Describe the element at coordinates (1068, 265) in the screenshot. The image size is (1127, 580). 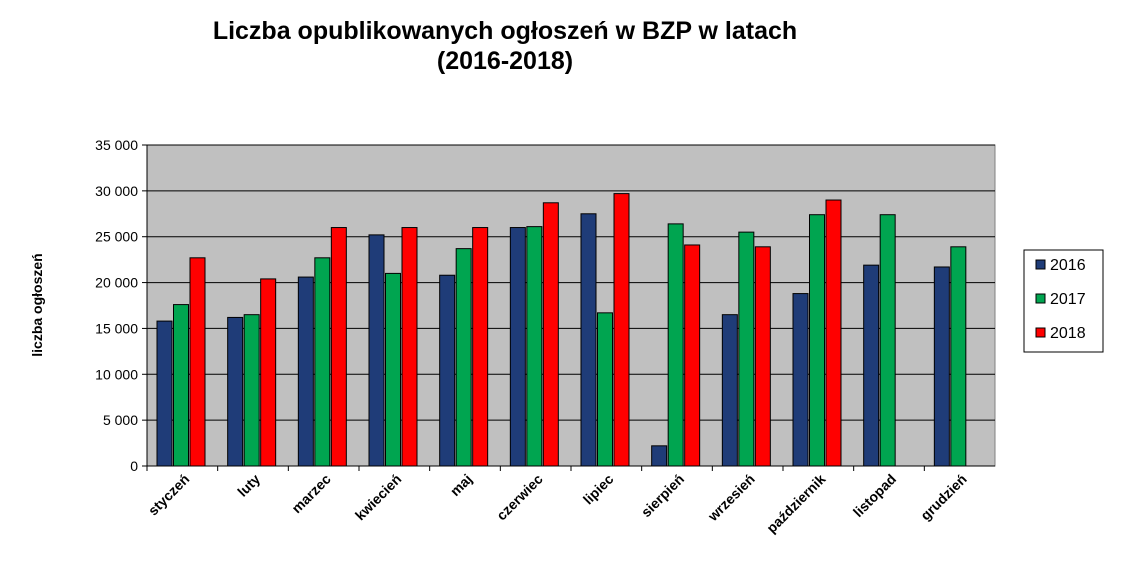
I see `legend-label: 2016` at that location.